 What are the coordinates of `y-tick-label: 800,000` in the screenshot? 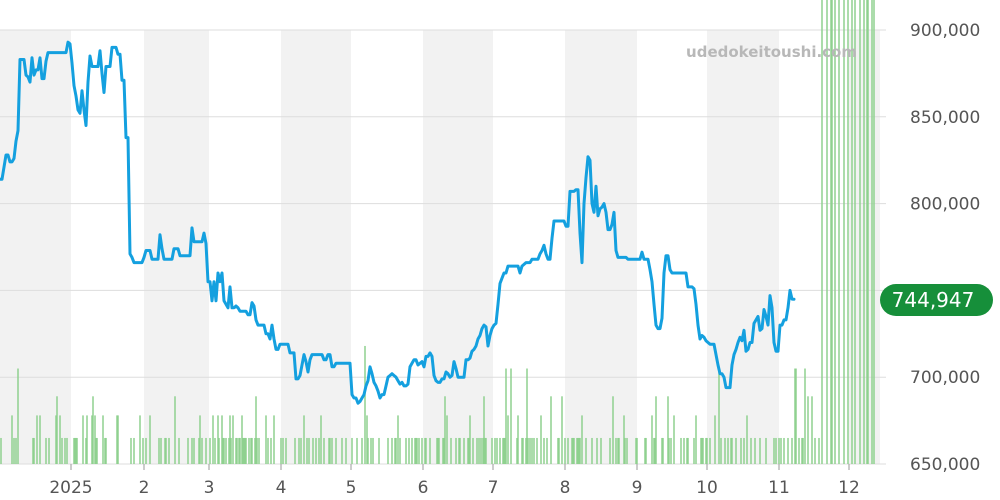 It's located at (945, 205).